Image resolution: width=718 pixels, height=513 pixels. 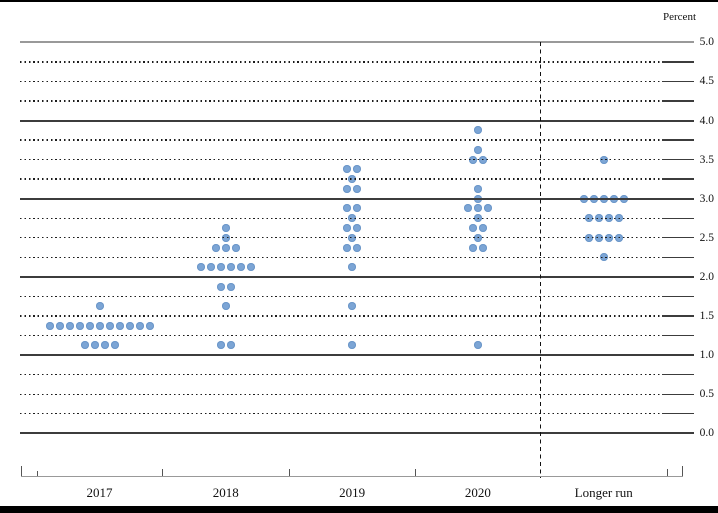 I want to click on longer-run-separator-dashed-line, so click(x=541, y=260).